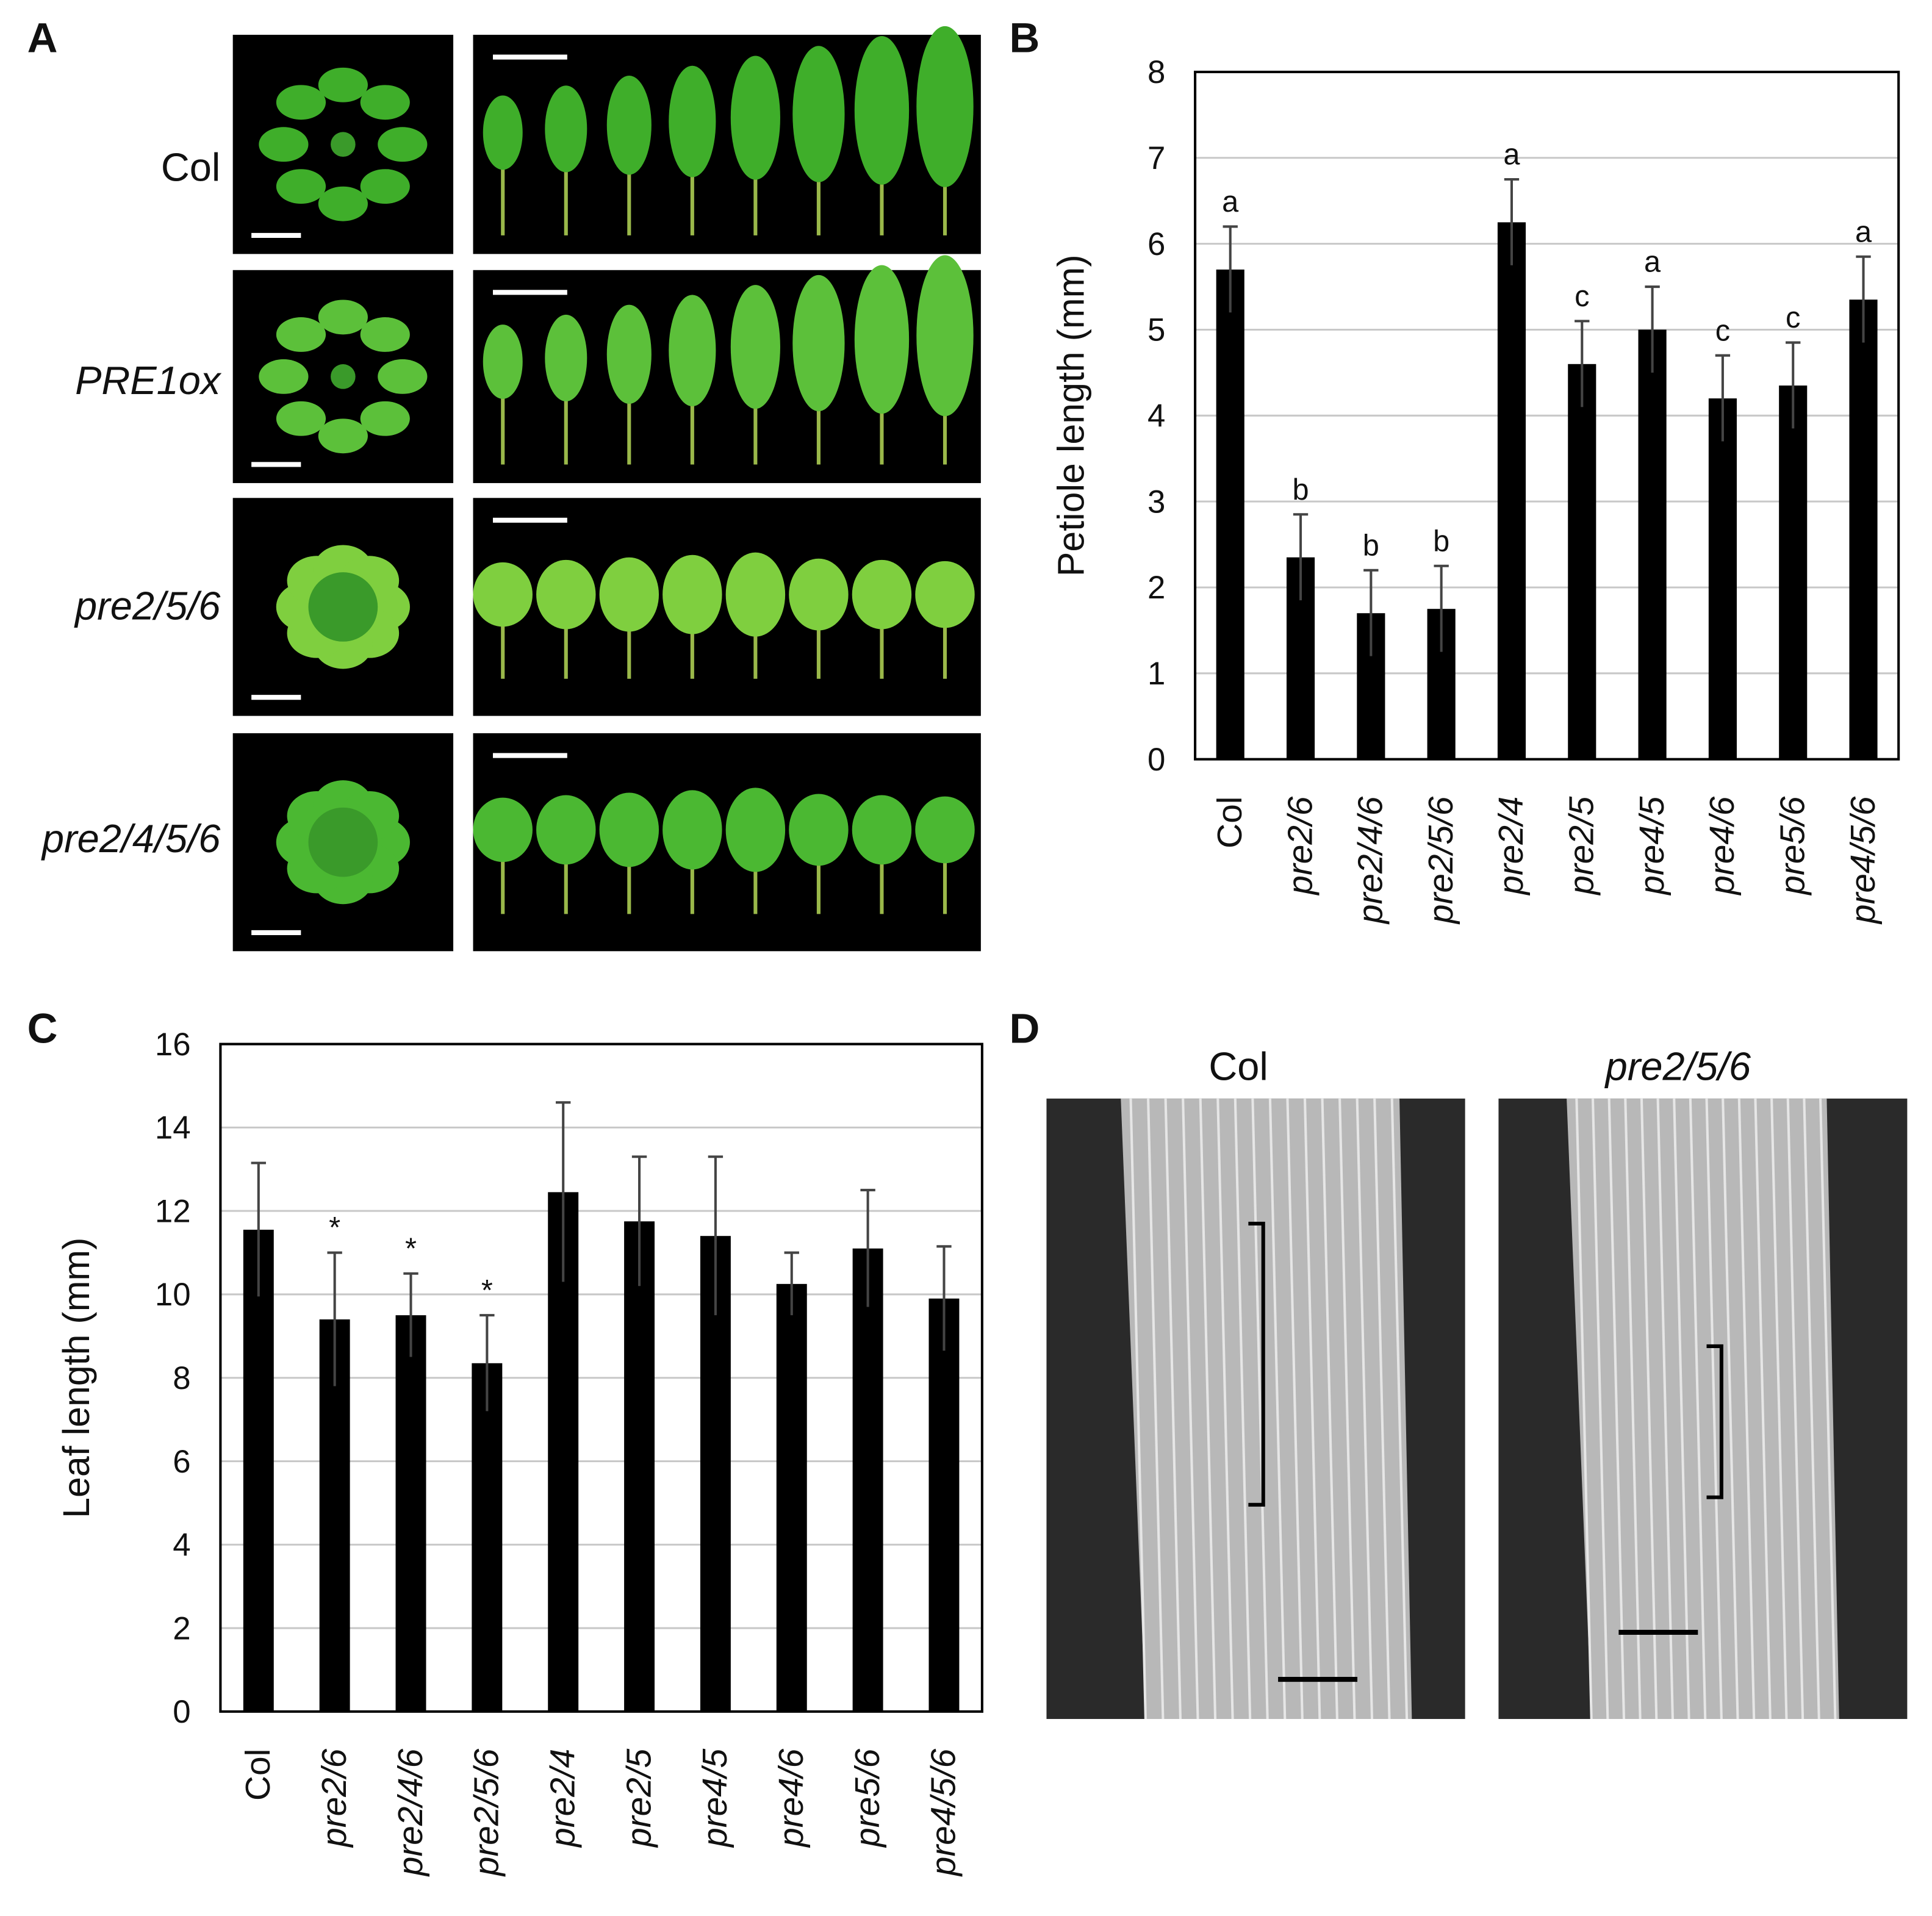  Describe the element at coordinates (343, 607) in the screenshot. I see `rosette-center` at that location.